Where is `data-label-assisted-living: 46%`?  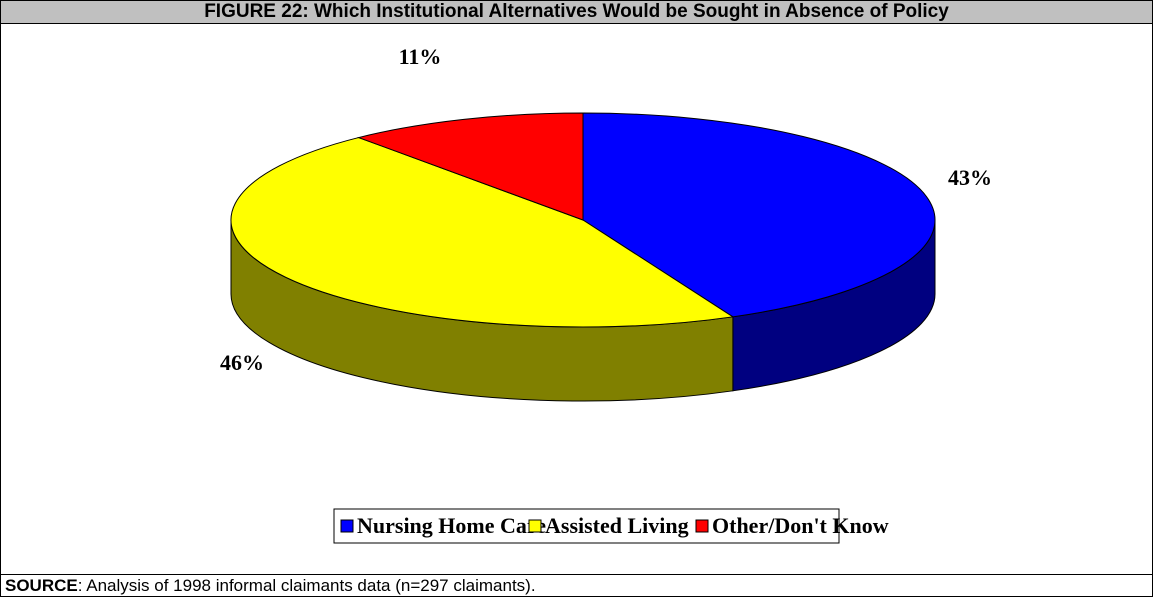 data-label-assisted-living: 46% is located at coordinates (242, 362).